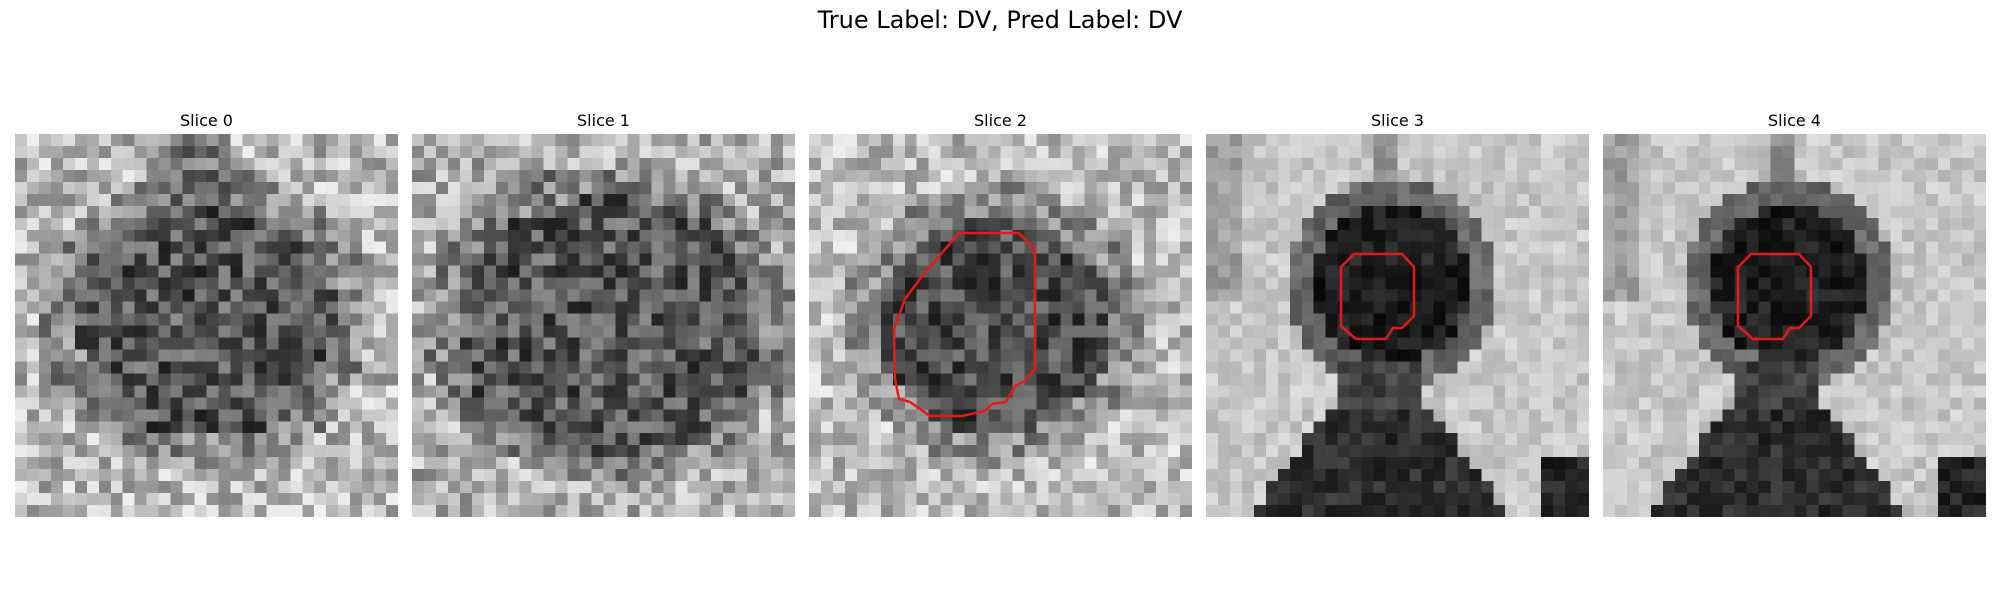 The image size is (2000, 600). I want to click on panel-slice-0: Slice 0, so click(206, 313).